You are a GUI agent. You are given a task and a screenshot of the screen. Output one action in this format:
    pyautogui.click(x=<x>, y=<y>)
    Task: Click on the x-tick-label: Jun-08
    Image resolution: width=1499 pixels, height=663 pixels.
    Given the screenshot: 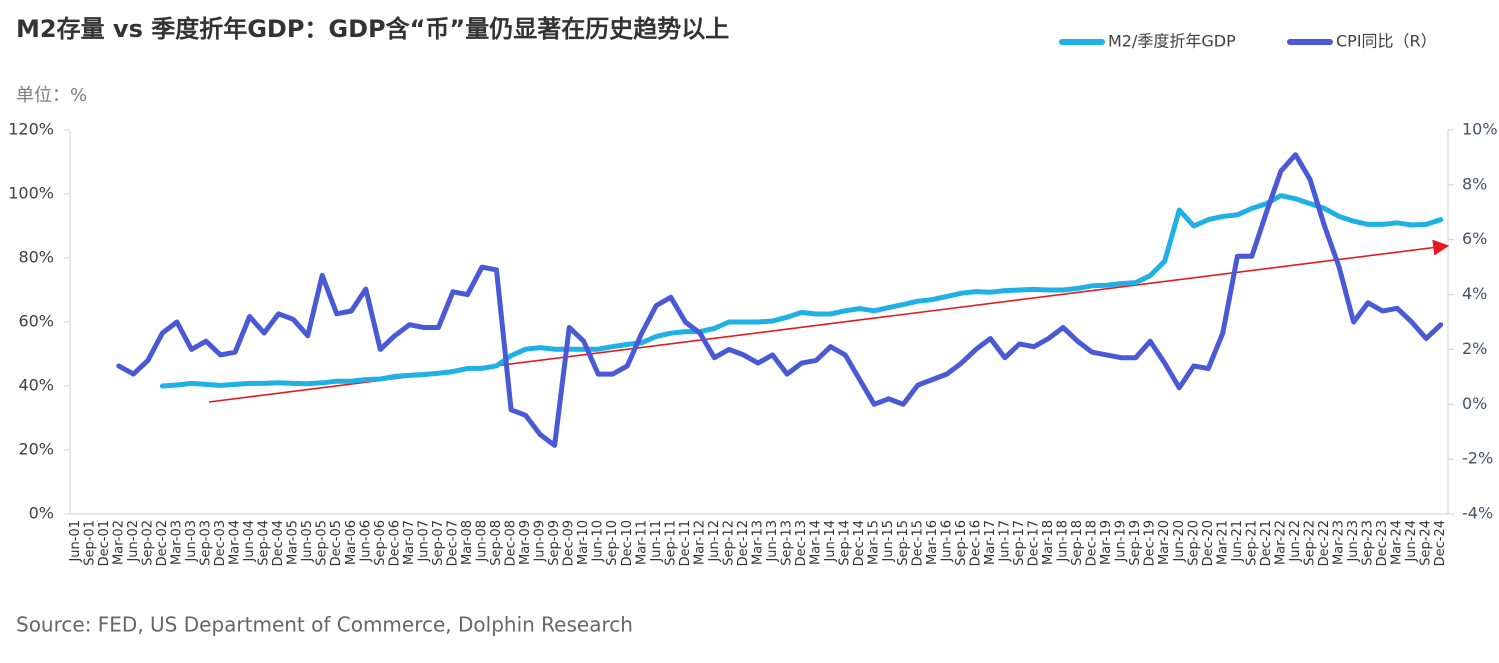 What is the action you would take?
    pyautogui.click(x=482, y=541)
    